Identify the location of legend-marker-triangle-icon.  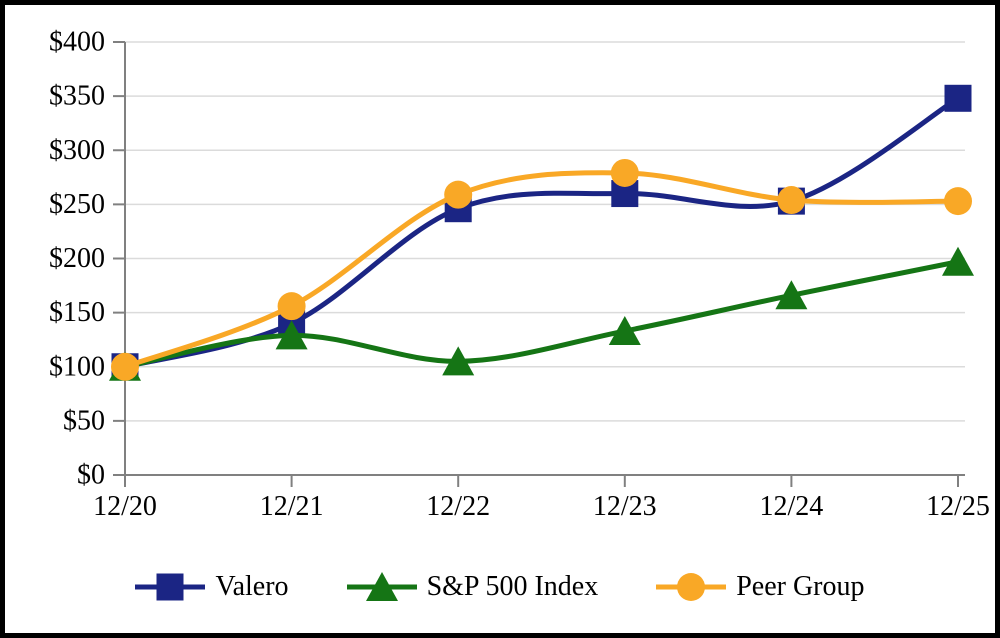
(381, 586).